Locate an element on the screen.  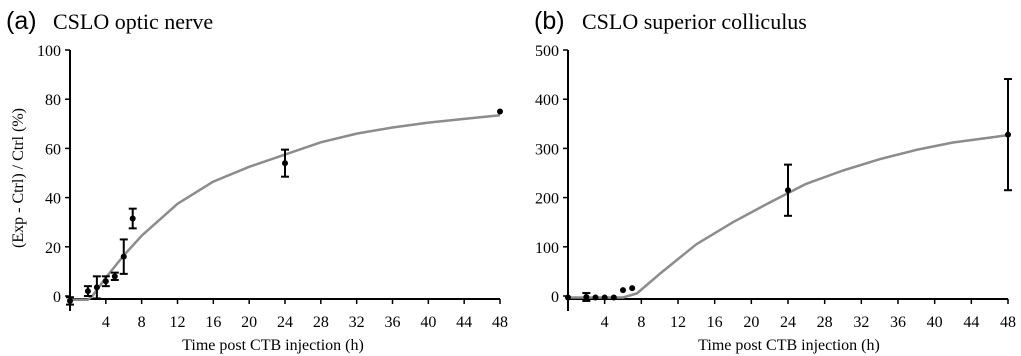
panel-a-y-tick-label: 80 is located at coordinates (53, 100).